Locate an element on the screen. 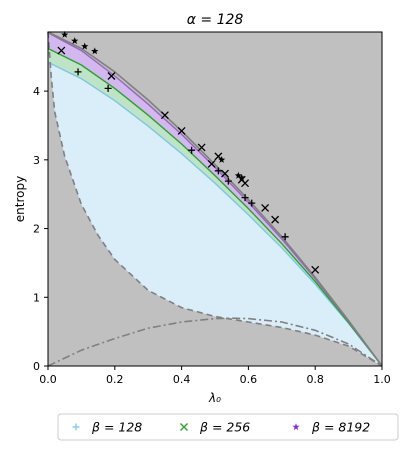  y-tick-label: 0 is located at coordinates (36, 366).